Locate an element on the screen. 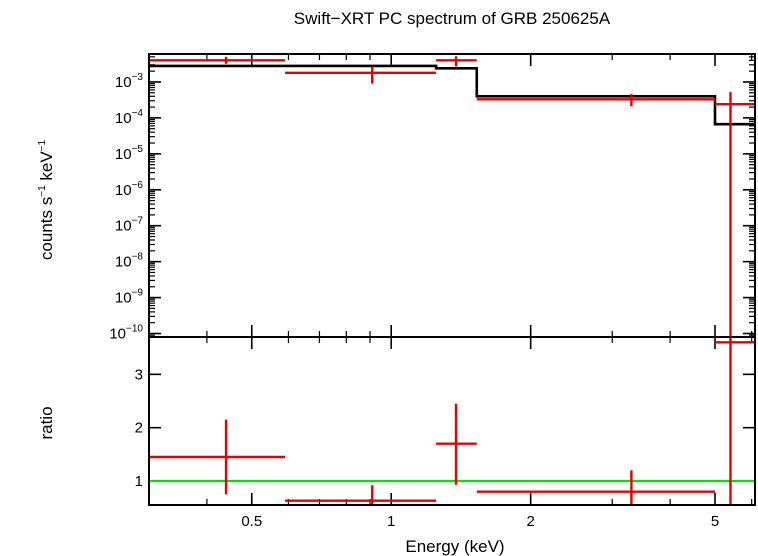 The image size is (758, 556). y-tick-label: 2 is located at coordinates (139, 428).